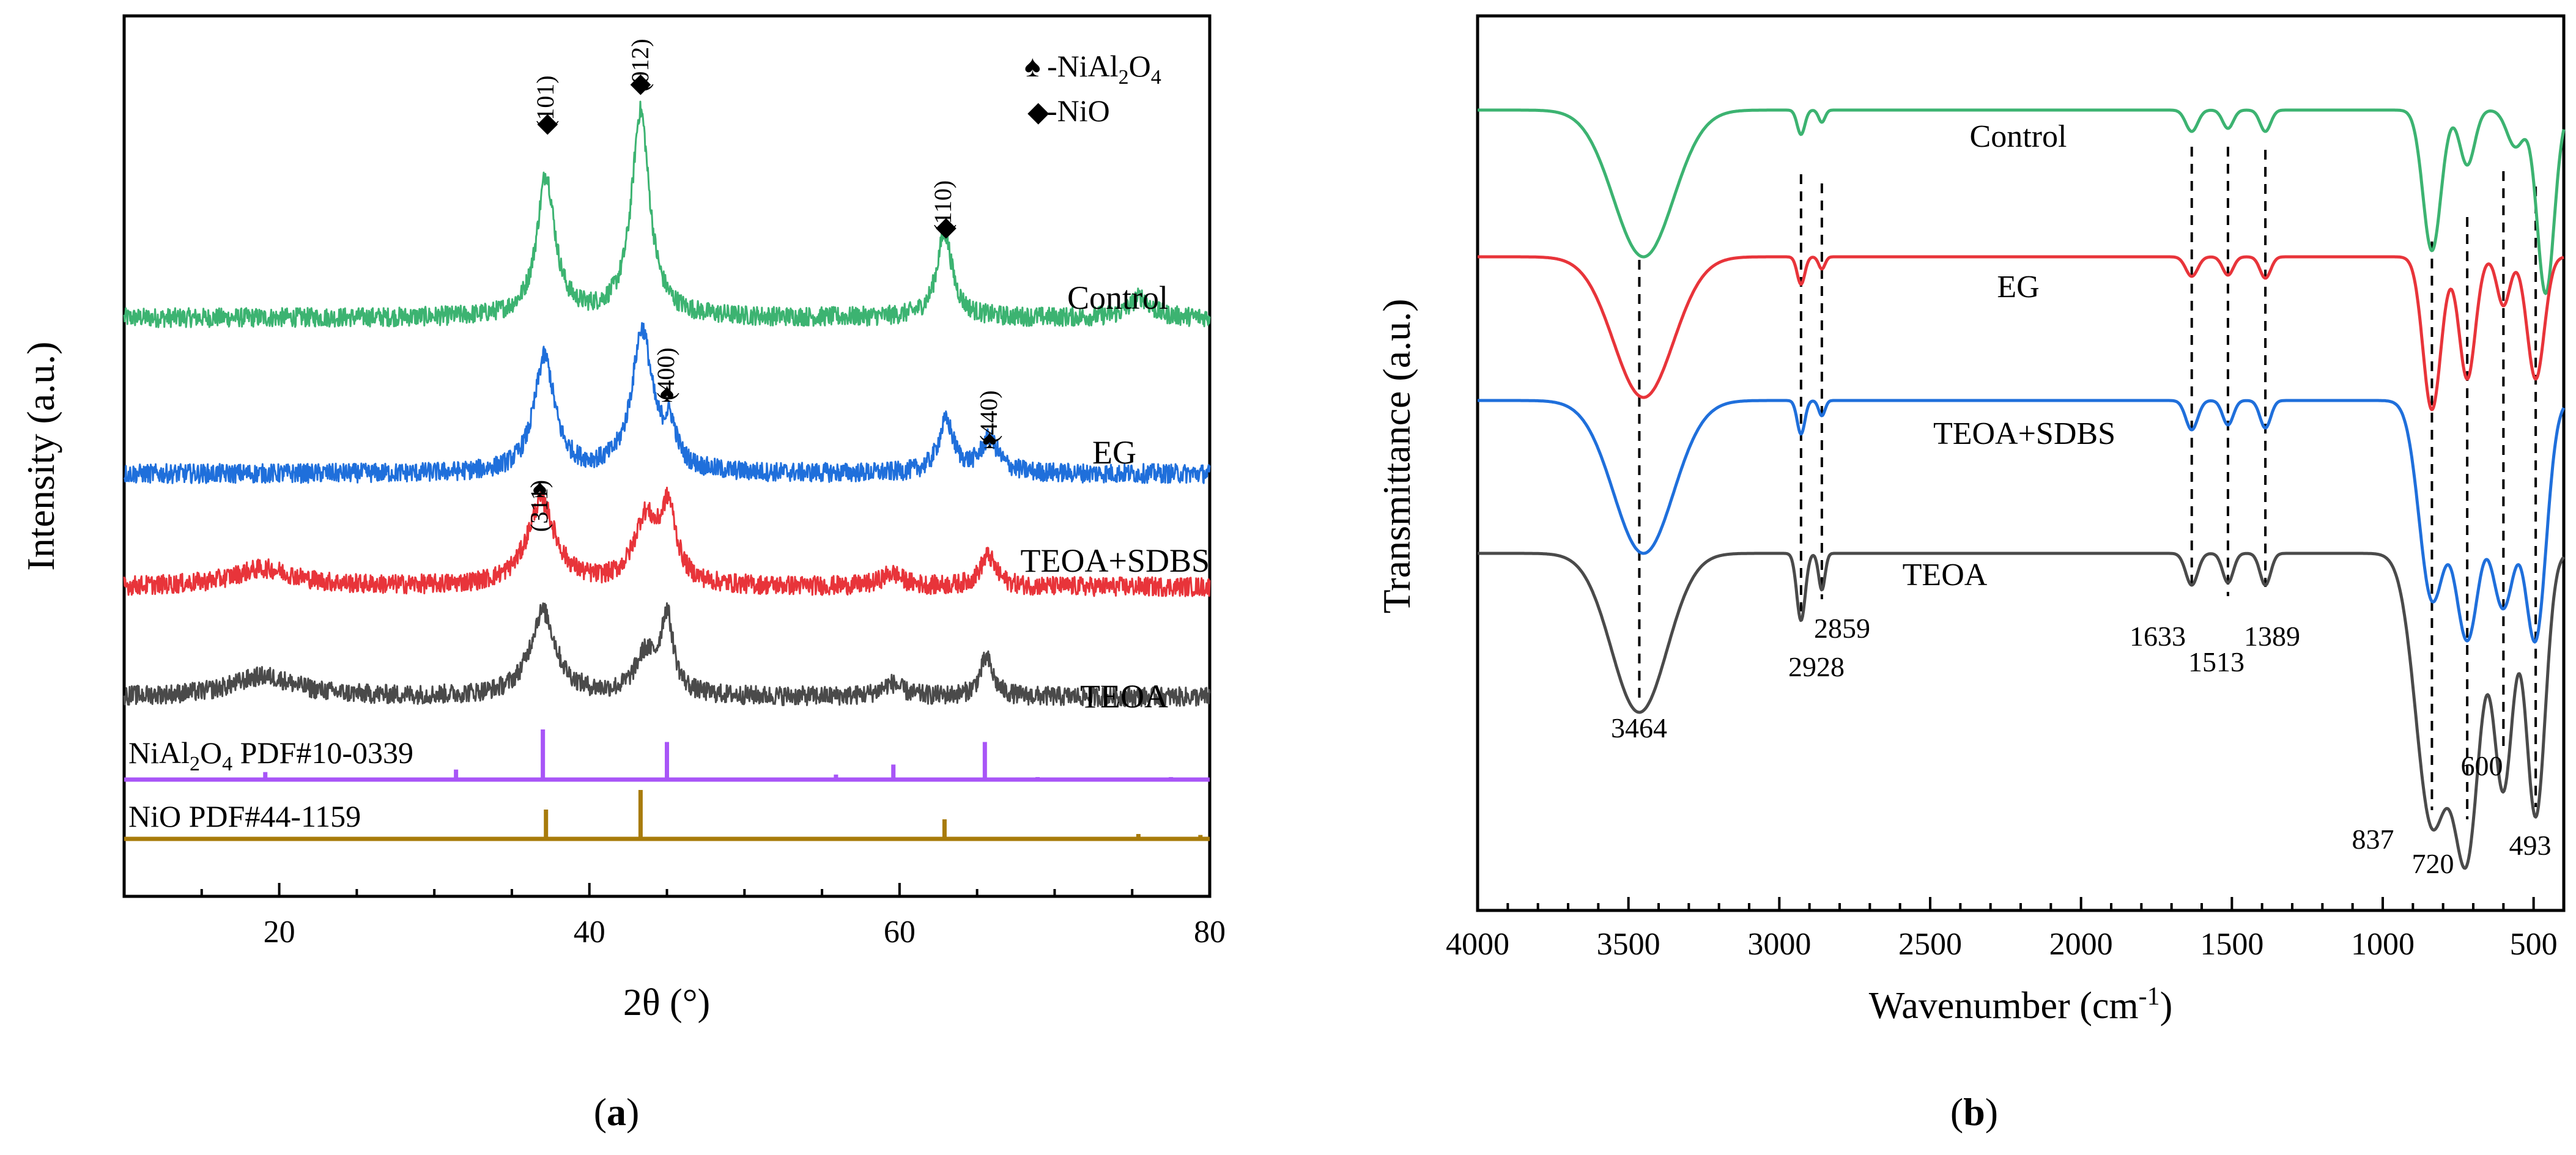 The height and width of the screenshot is (1155, 2576). Describe the element at coordinates (1038, 111) in the screenshot. I see `legend-symbol-diamond: ◆` at that location.